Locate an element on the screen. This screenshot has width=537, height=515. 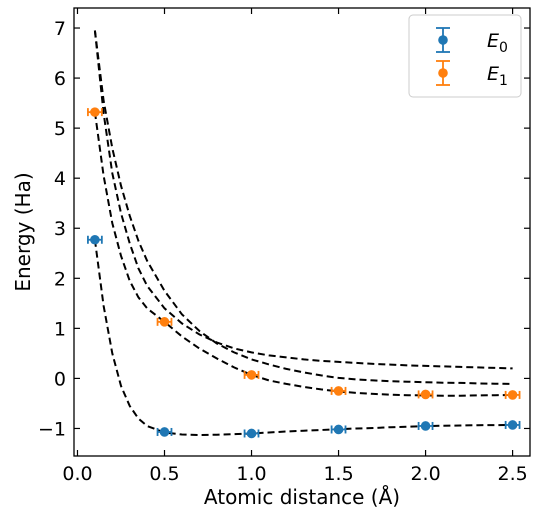
y-tick-label: 5 is located at coordinates (60, 129).